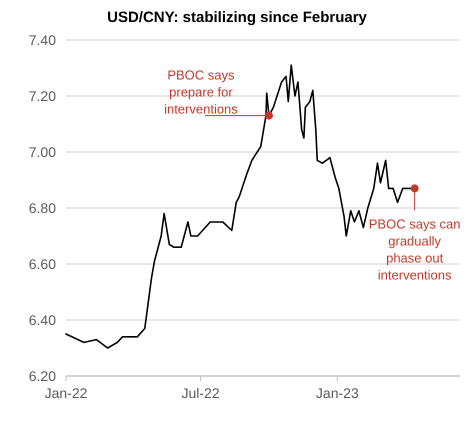 Image resolution: width=474 pixels, height=436 pixels. What do you see at coordinates (42, 376) in the screenshot?
I see `y-tick-label: 6.20` at bounding box center [42, 376].